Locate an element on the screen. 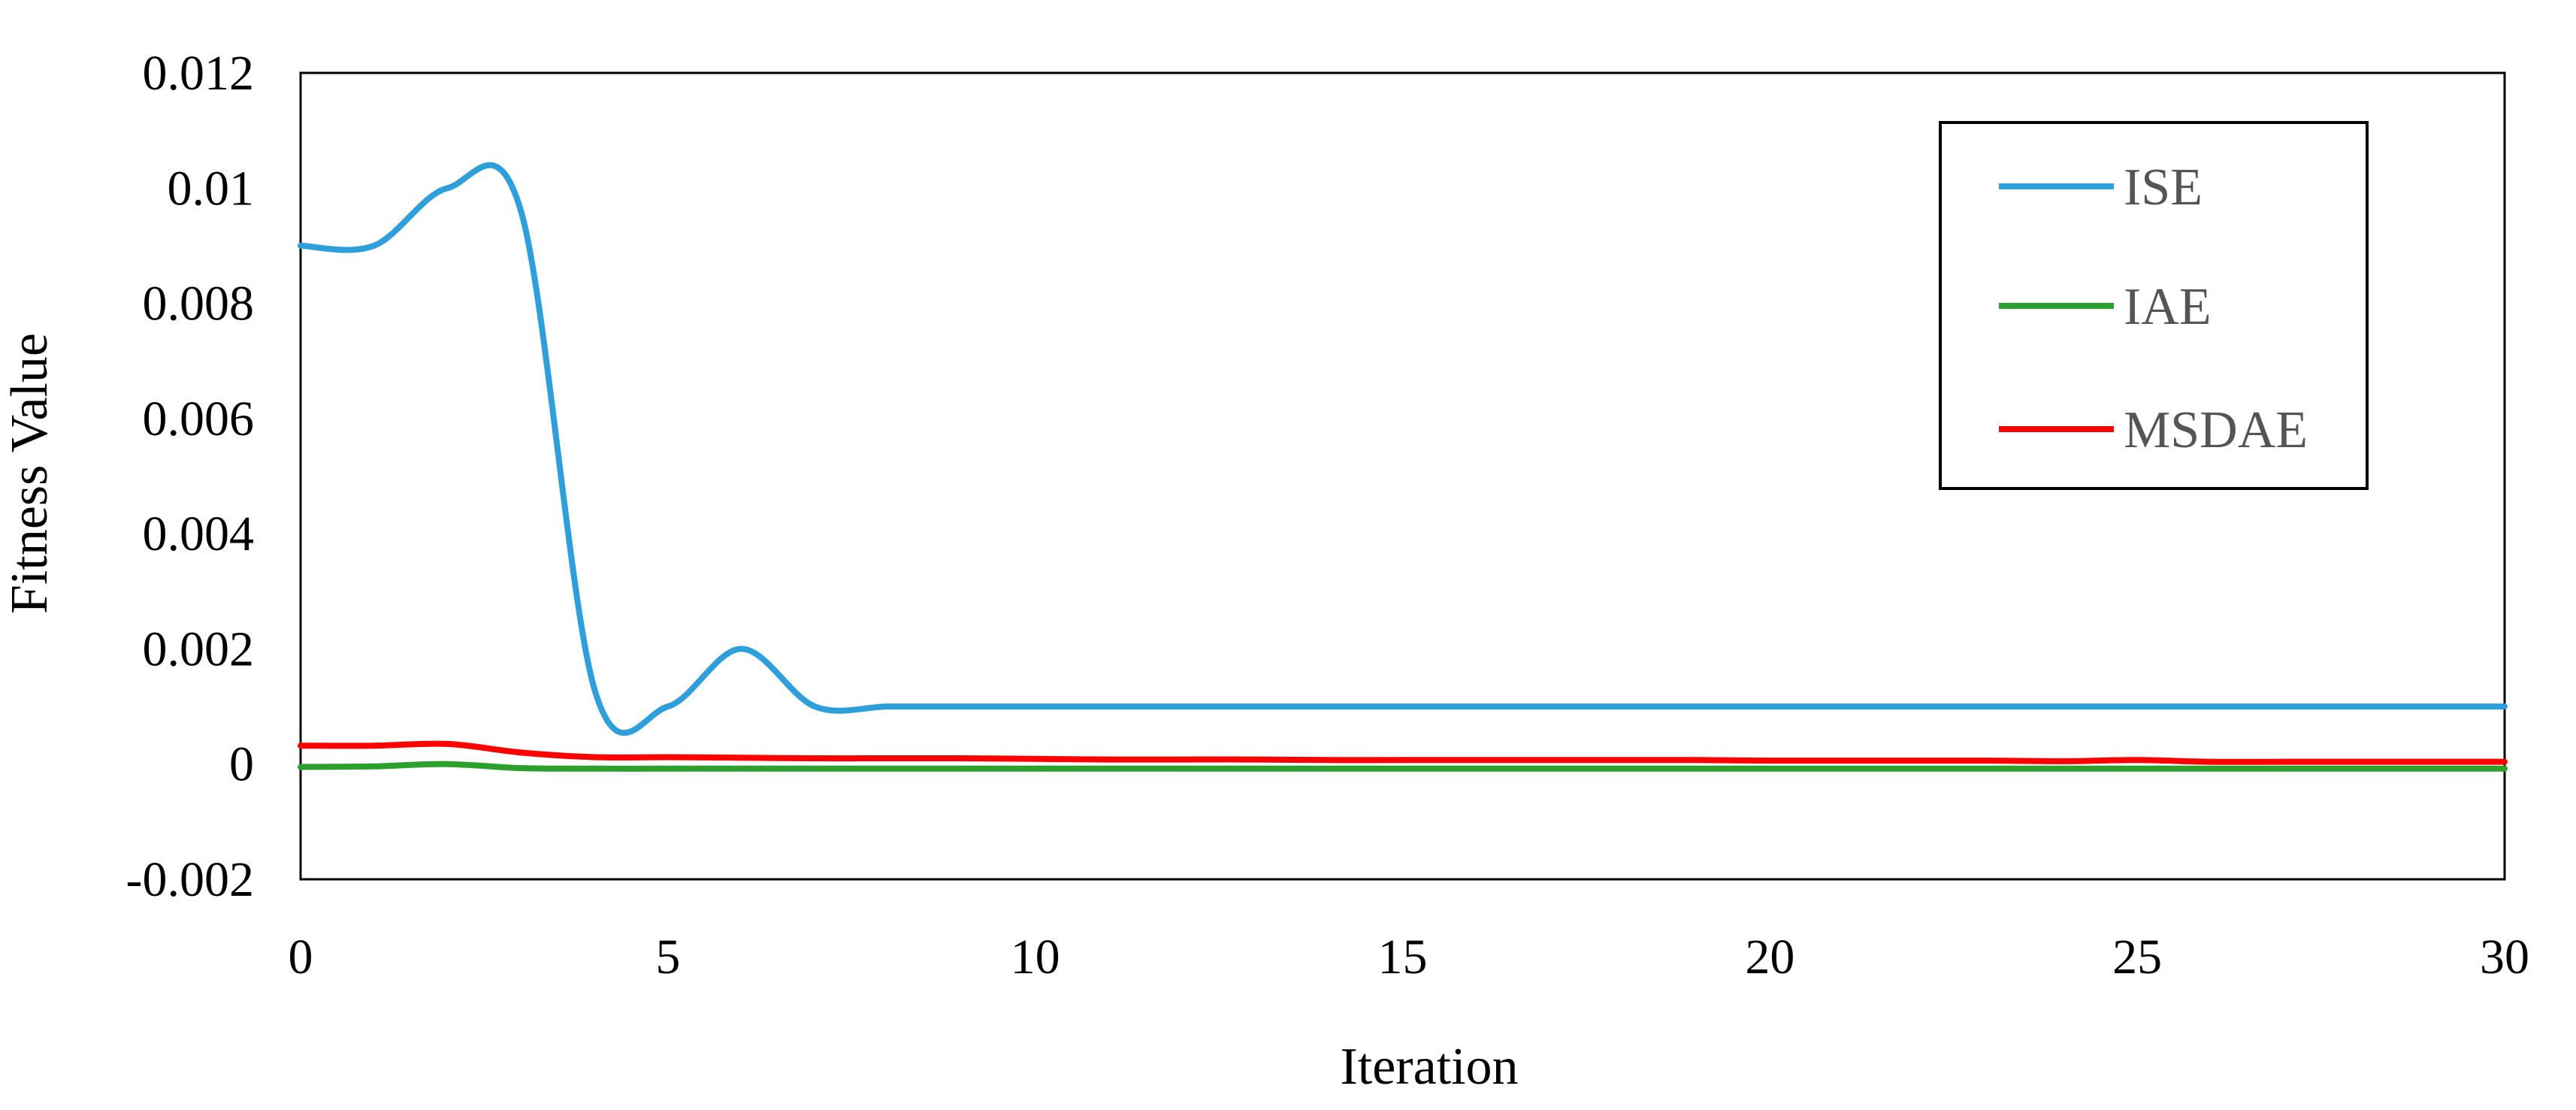 This screenshot has width=2576, height=1110. series-line-msdae is located at coordinates (1403, 752).